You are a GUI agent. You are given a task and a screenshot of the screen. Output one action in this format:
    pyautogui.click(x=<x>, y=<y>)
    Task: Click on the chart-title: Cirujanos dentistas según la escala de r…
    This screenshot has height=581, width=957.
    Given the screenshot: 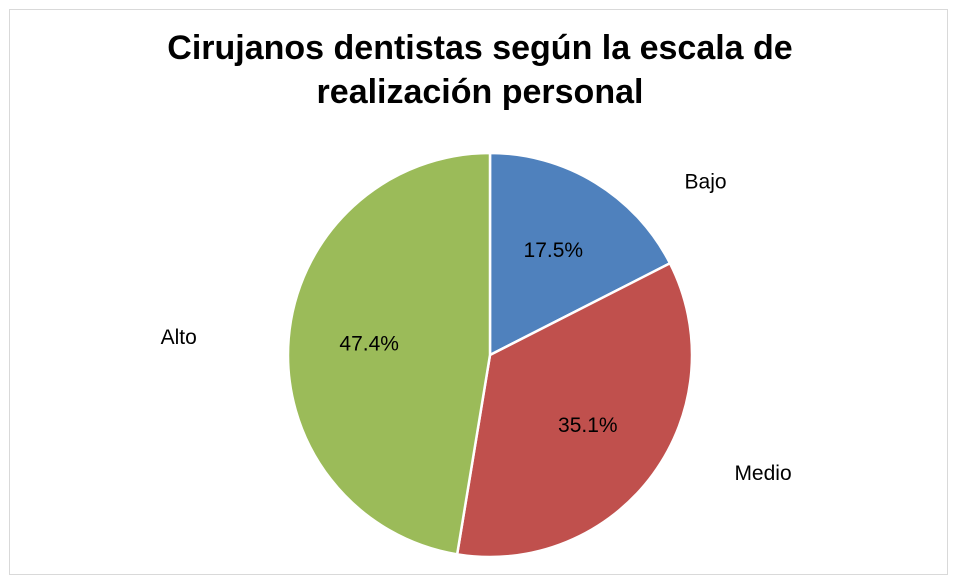 What is the action you would take?
    pyautogui.click(x=480, y=70)
    